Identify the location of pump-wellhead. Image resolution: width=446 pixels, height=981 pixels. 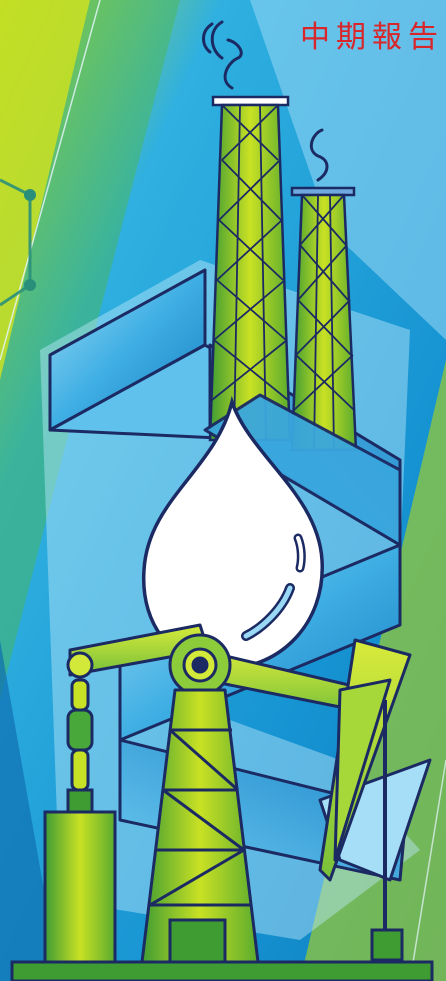
(387, 945).